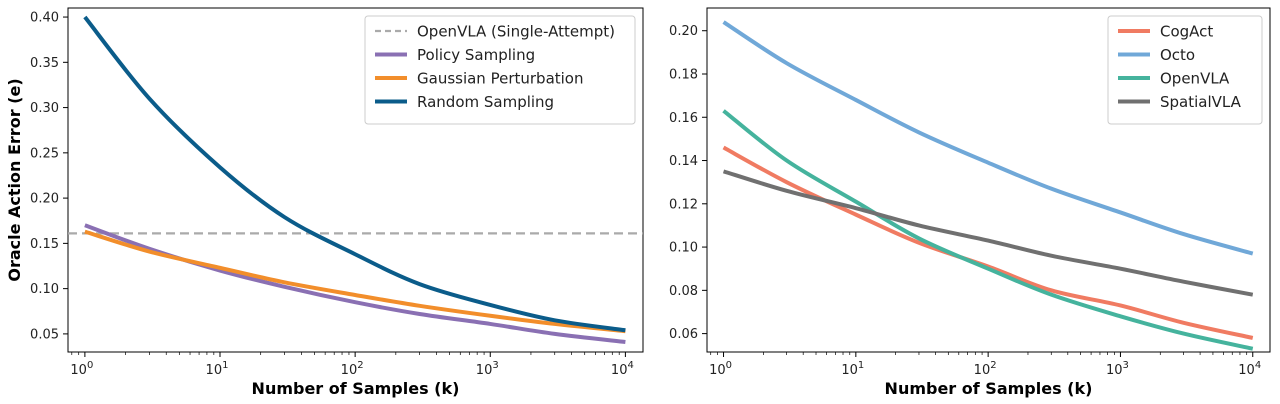 Image resolution: width=1280 pixels, height=404 pixels. What do you see at coordinates (476, 55) in the screenshot?
I see `legend-label-policy-sampling: Policy Sampling` at bounding box center [476, 55].